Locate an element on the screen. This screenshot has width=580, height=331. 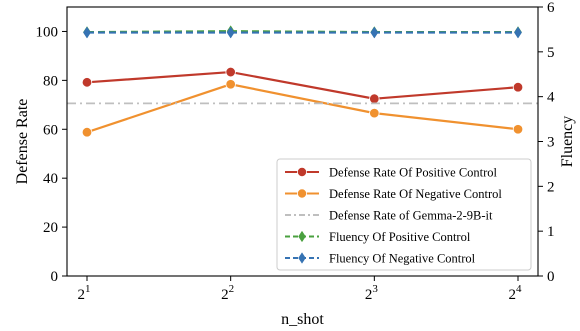
y-right-tick-label: 0 is located at coordinates (551, 277).